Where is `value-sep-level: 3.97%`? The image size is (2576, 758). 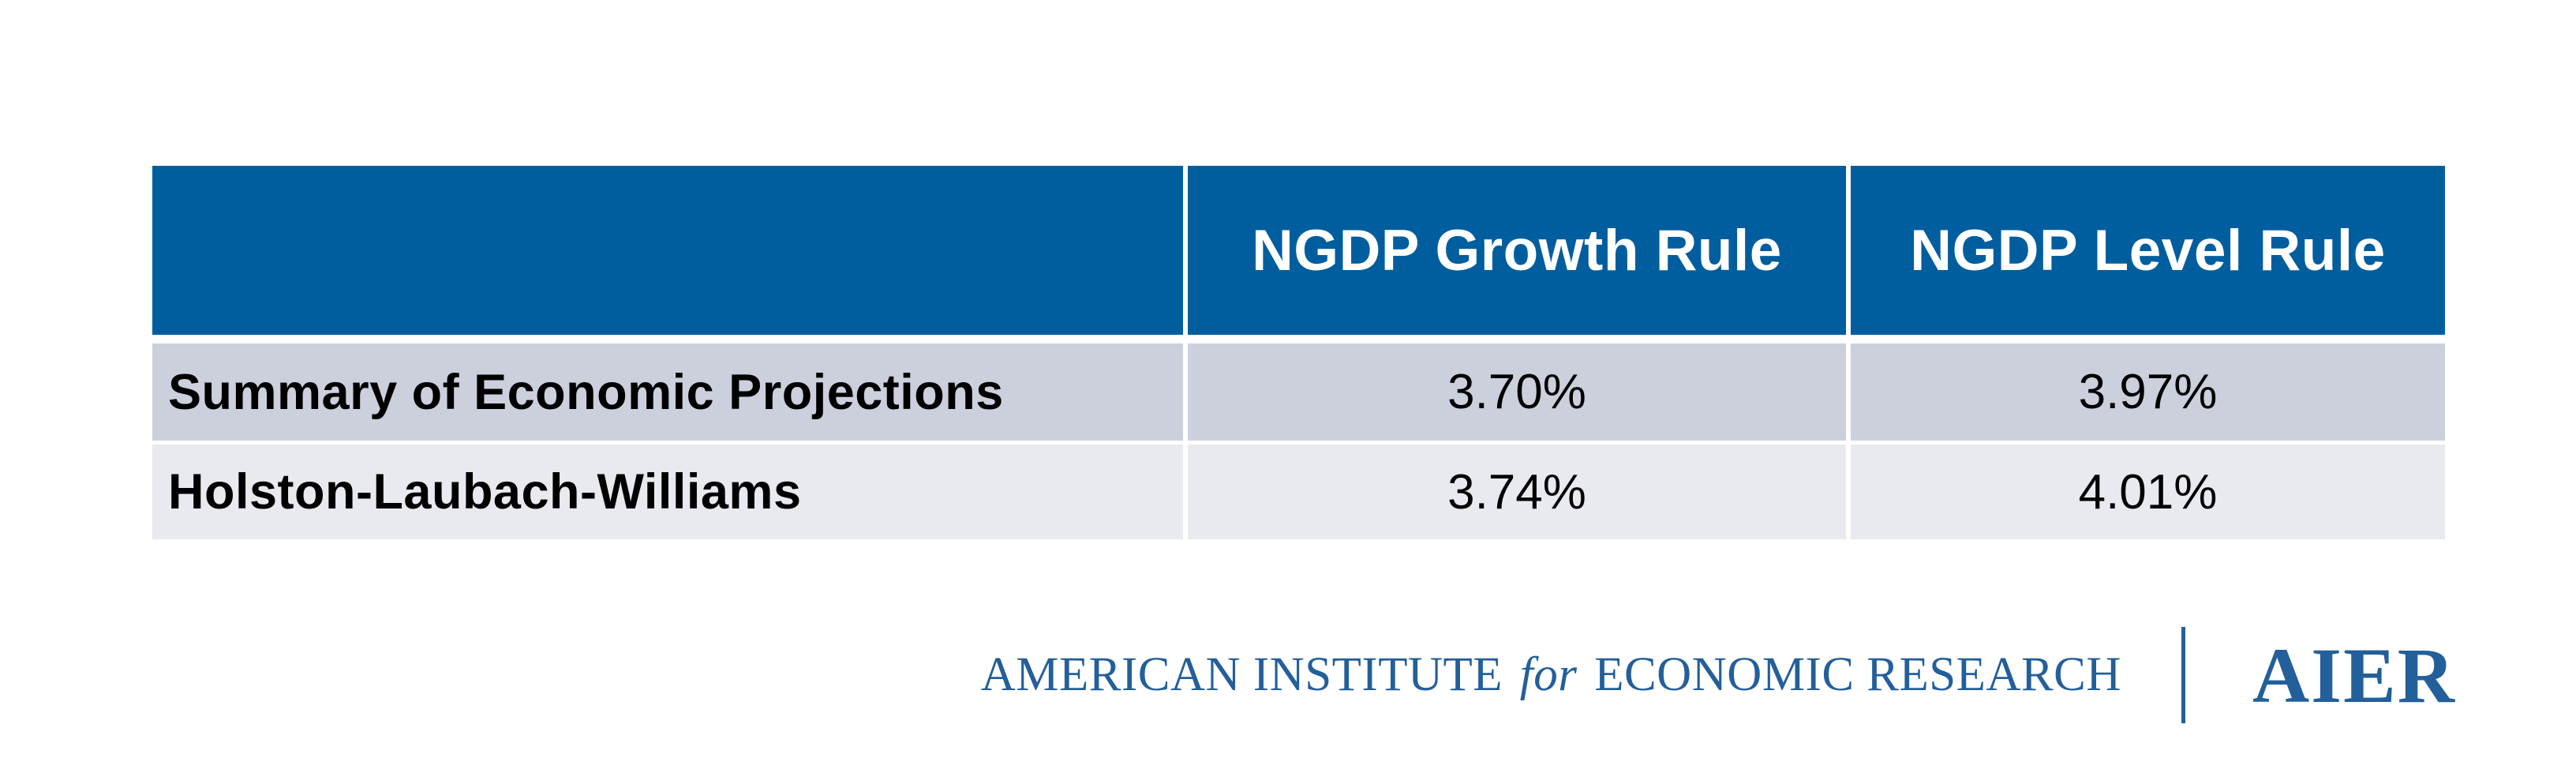
value-sep-level: 3.97% is located at coordinates (2148, 392).